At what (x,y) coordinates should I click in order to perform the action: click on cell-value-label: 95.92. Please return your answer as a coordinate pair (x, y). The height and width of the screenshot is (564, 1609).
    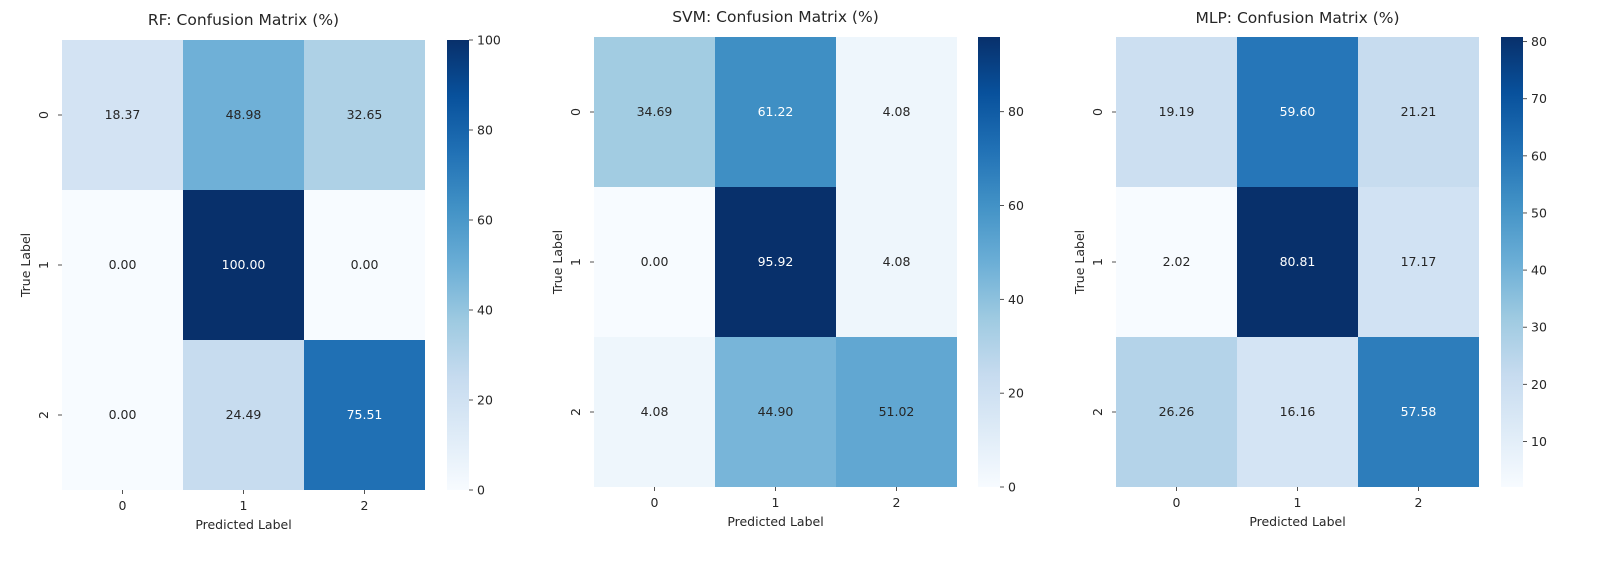
    Looking at the image, I should click on (776, 261).